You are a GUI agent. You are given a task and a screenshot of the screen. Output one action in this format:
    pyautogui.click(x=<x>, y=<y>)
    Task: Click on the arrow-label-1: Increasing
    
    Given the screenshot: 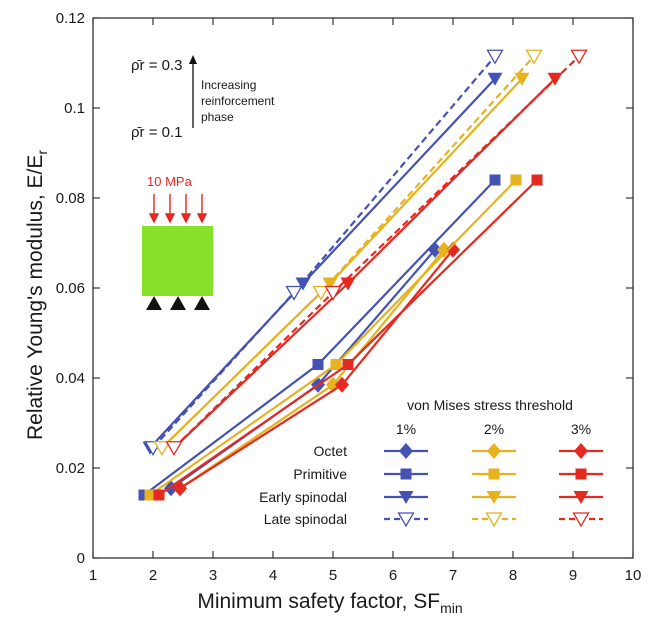 What is the action you would take?
    pyautogui.click(x=228, y=85)
    